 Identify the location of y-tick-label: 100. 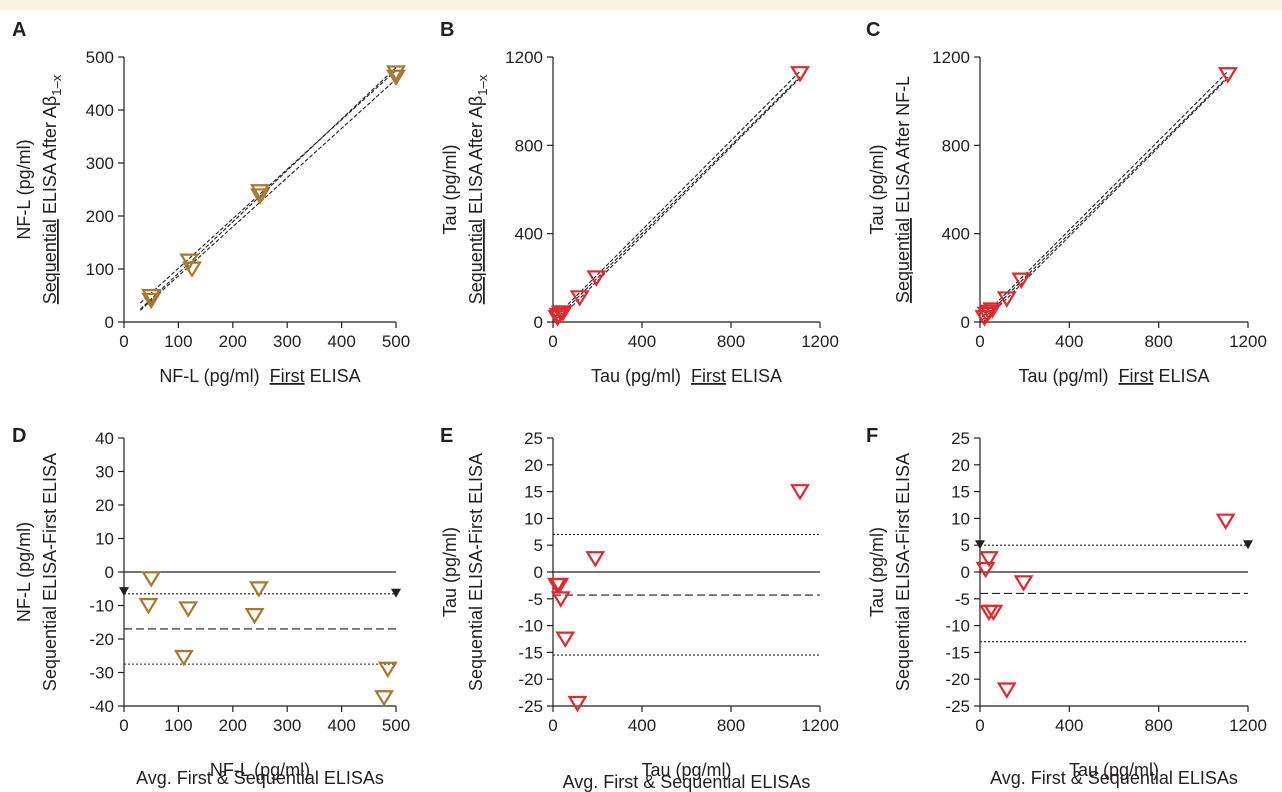
(100, 269).